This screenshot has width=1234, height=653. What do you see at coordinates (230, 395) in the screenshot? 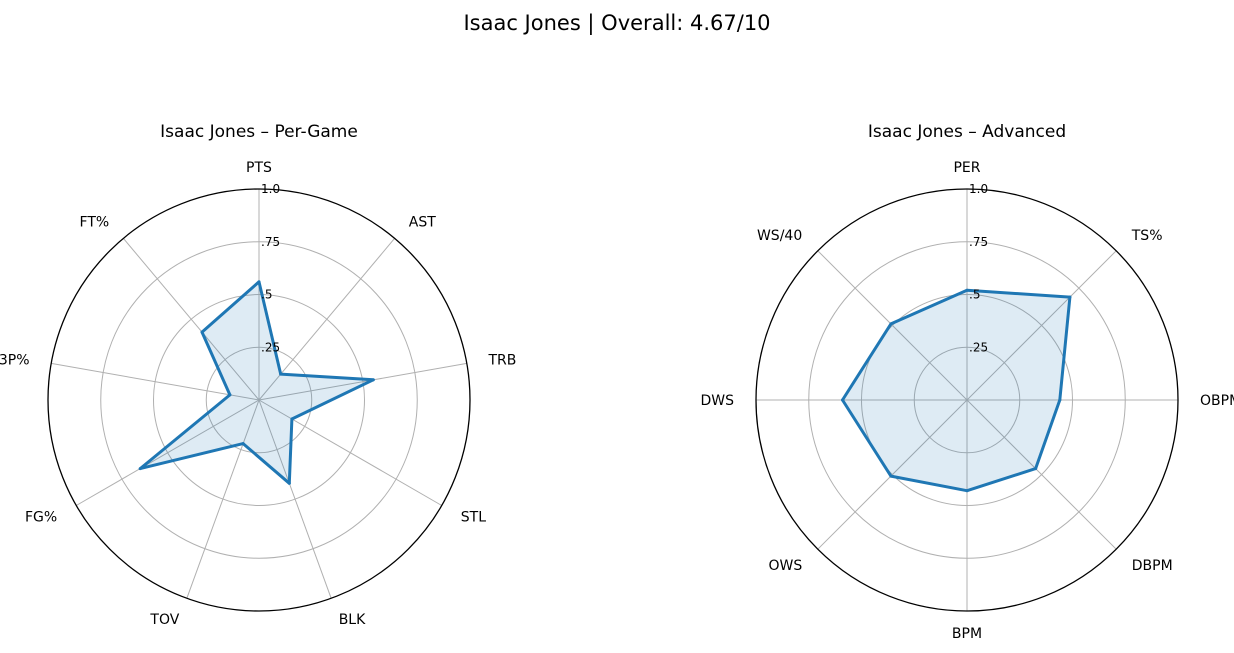
I see `data-point-3p-pct` at bounding box center [230, 395].